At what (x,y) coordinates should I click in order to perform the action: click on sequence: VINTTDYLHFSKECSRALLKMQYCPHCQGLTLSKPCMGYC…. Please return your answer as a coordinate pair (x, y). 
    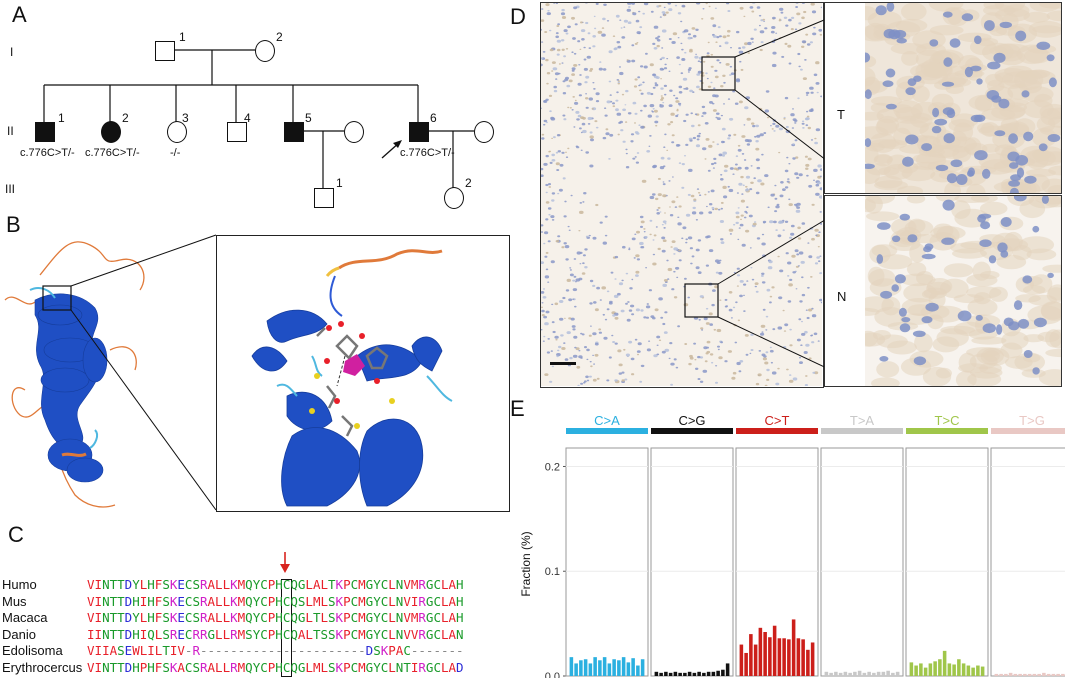
    Looking at the image, I should click on (275, 617).